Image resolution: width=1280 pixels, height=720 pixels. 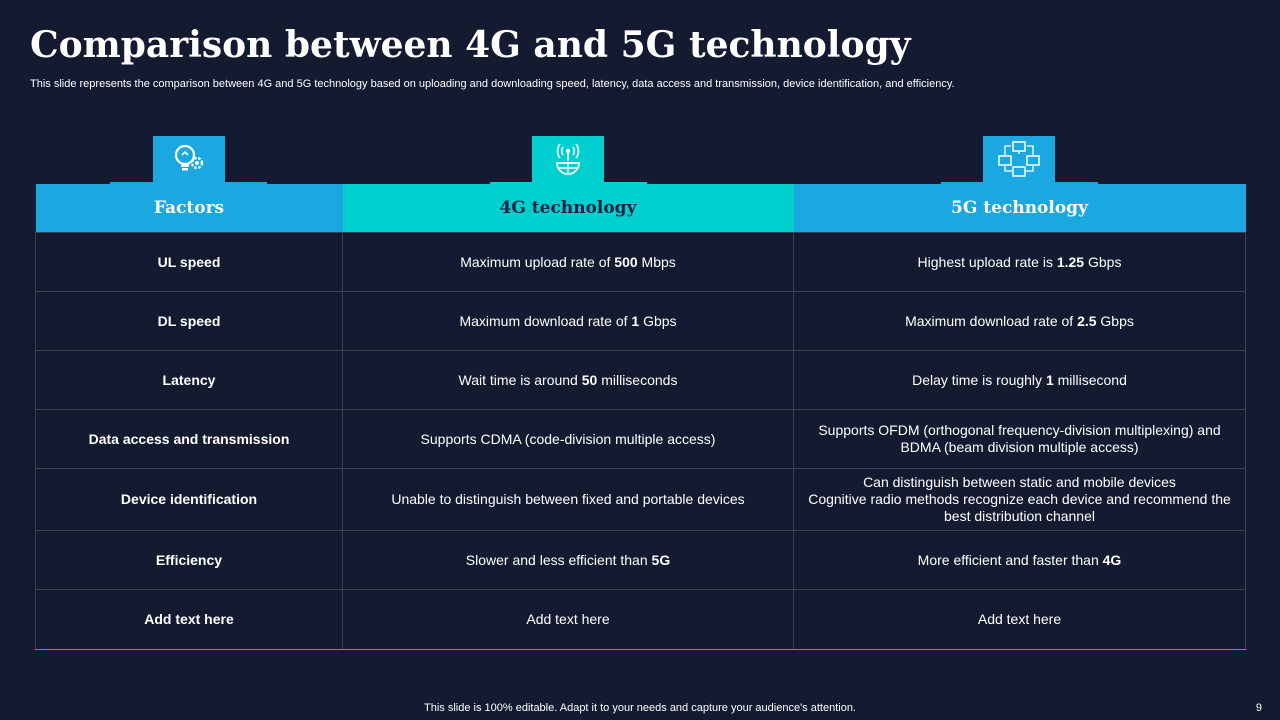 What do you see at coordinates (1258, 708) in the screenshot?
I see `page-number: 9` at bounding box center [1258, 708].